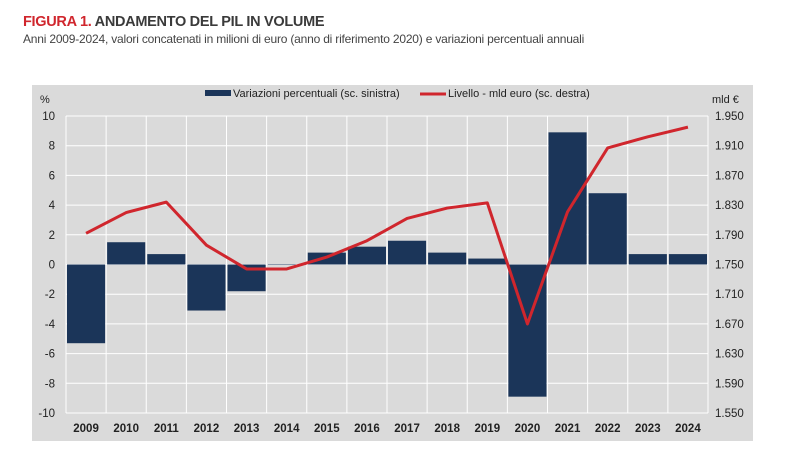 The width and height of the screenshot is (800, 464). I want to click on left-tick-label: 4, so click(52, 206).